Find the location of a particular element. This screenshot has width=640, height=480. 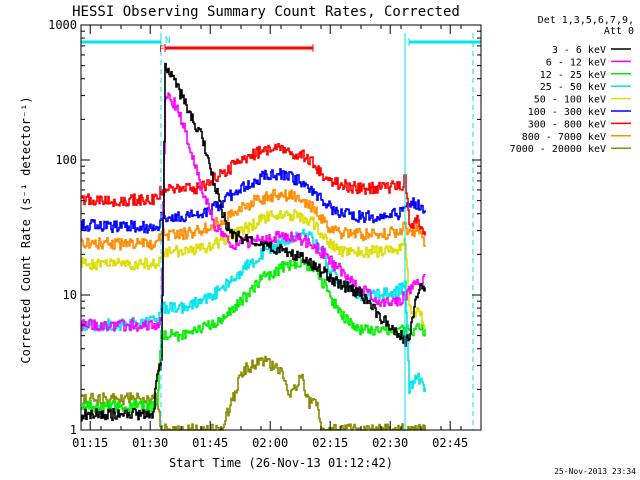

legend-header-0: Det 1,3,5,6,7,9, is located at coordinates (586, 20).